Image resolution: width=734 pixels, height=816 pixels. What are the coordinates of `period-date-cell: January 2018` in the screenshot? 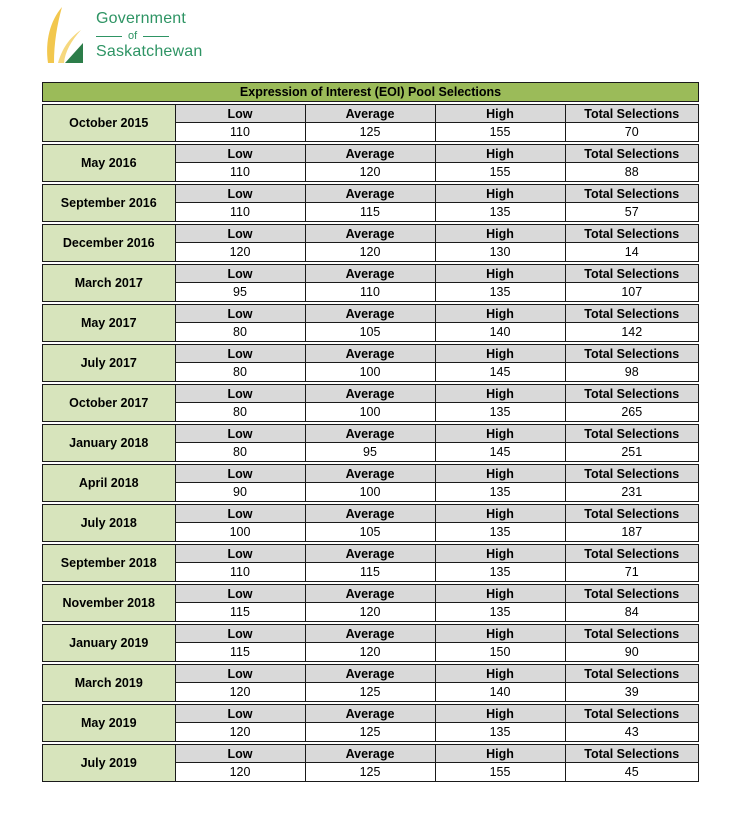 It's located at (109, 443).